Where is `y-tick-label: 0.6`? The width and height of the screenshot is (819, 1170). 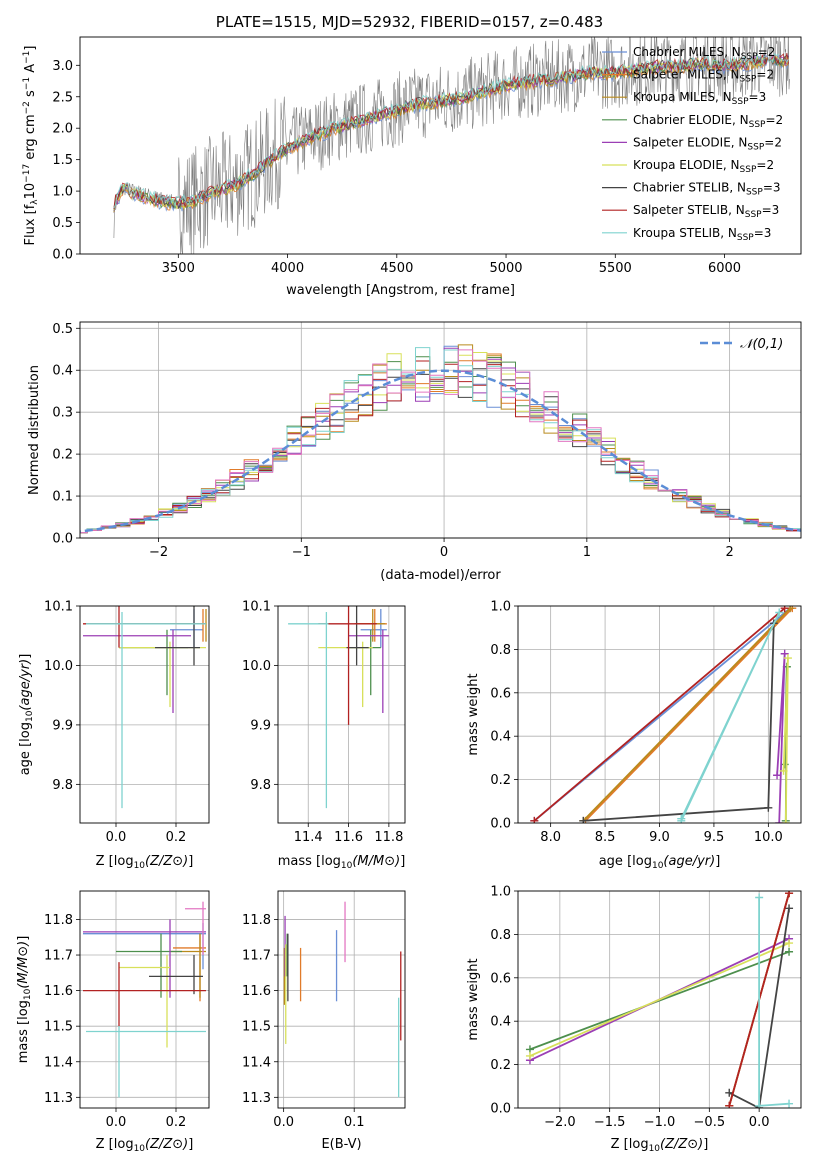
y-tick-label: 0.6 is located at coordinates (500, 978).